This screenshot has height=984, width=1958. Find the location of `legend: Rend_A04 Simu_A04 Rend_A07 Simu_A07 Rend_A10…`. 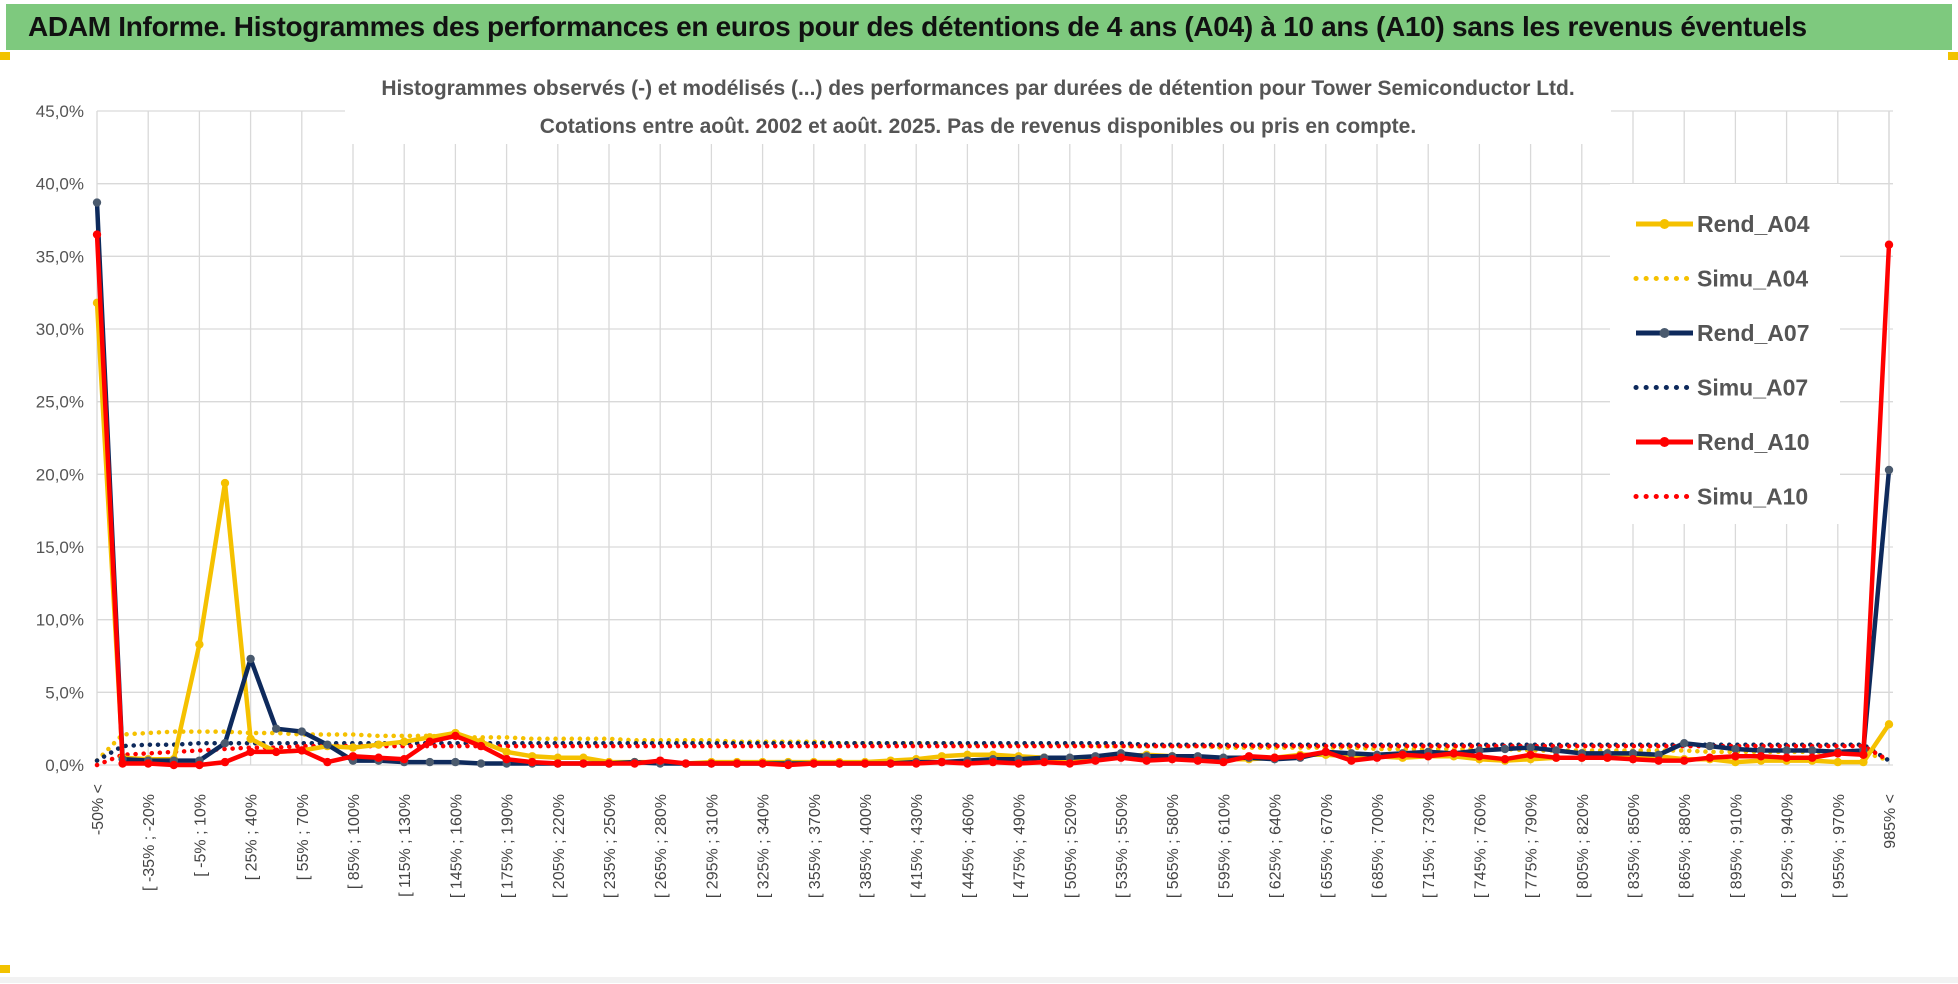

legend: Rend_A04 Simu_A04 Rend_A07 Simu_A07 Rend_A10… is located at coordinates (1725, 354).